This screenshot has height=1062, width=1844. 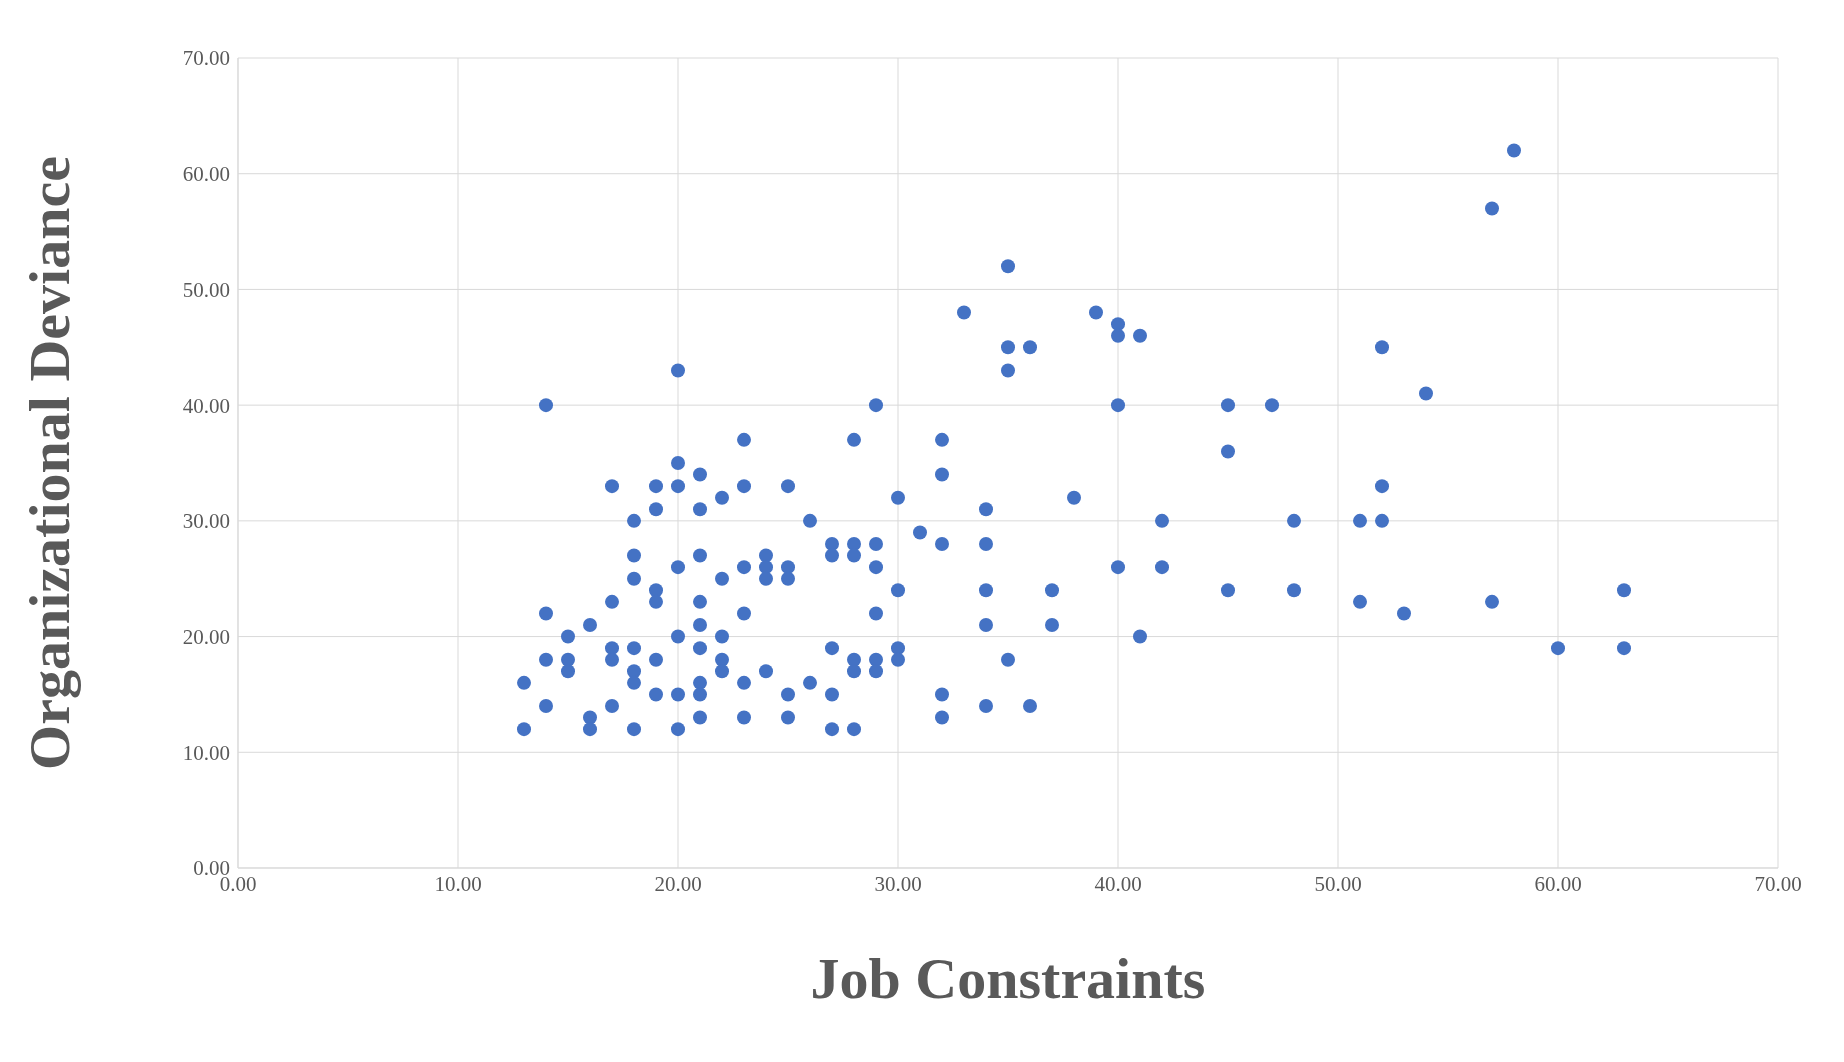 What do you see at coordinates (206, 289) in the screenshot?
I see `y-tick-label: 50.00` at bounding box center [206, 289].